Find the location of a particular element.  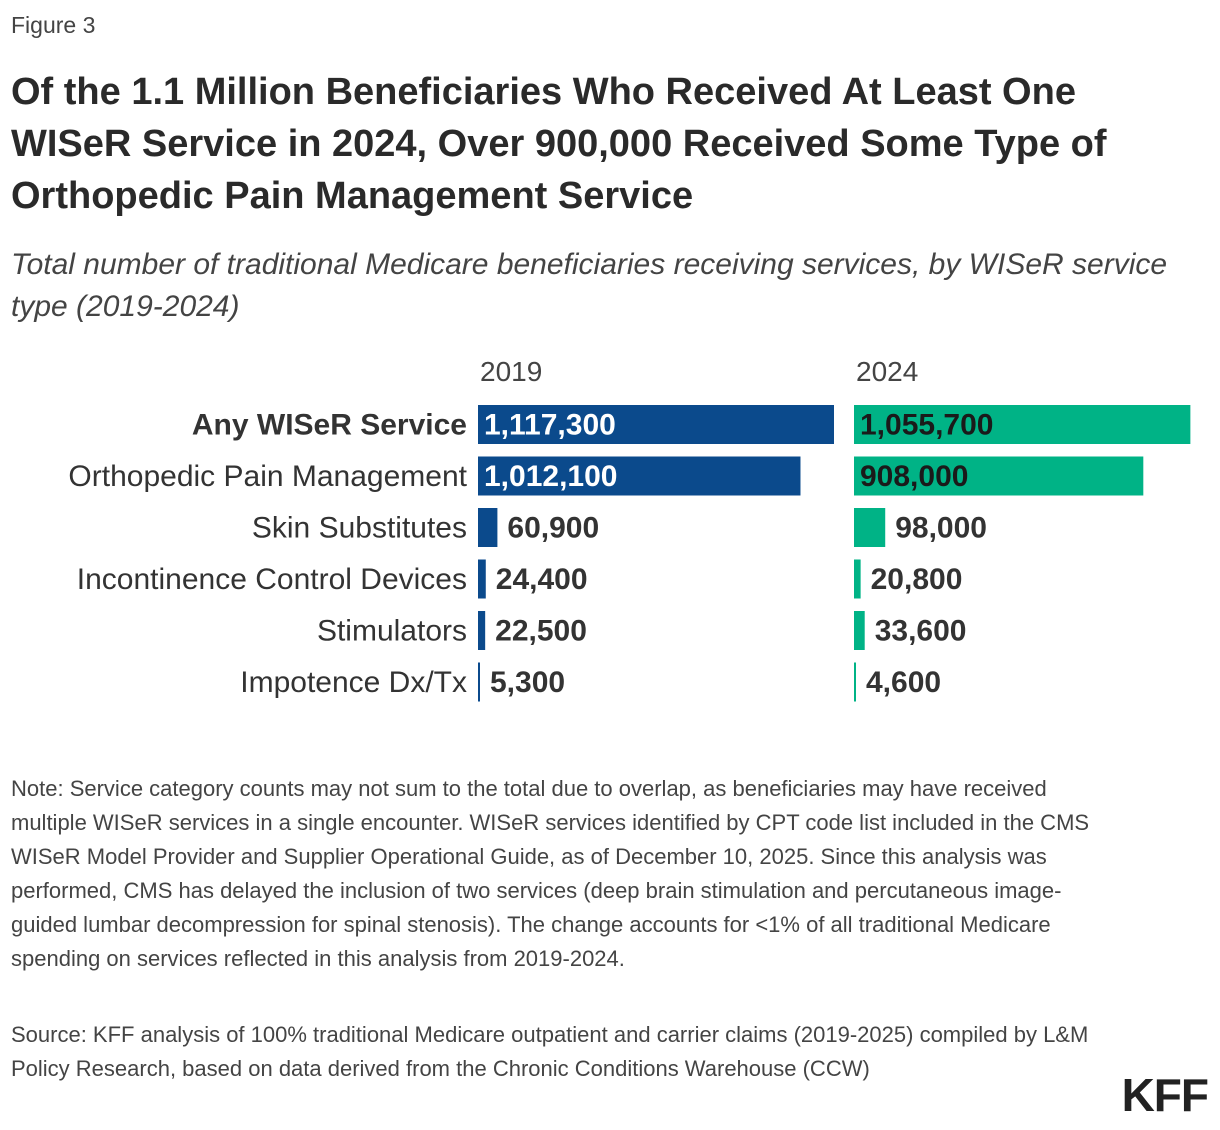

category-label: Skin Substitutes is located at coordinates (359, 528).